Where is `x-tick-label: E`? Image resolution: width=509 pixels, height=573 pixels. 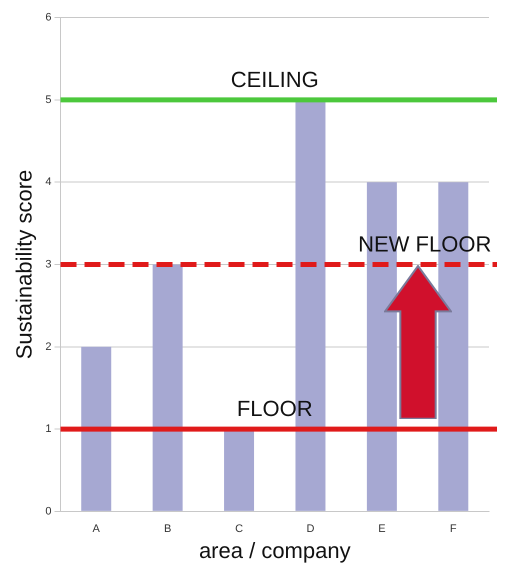 x-tick-label: E is located at coordinates (382, 529).